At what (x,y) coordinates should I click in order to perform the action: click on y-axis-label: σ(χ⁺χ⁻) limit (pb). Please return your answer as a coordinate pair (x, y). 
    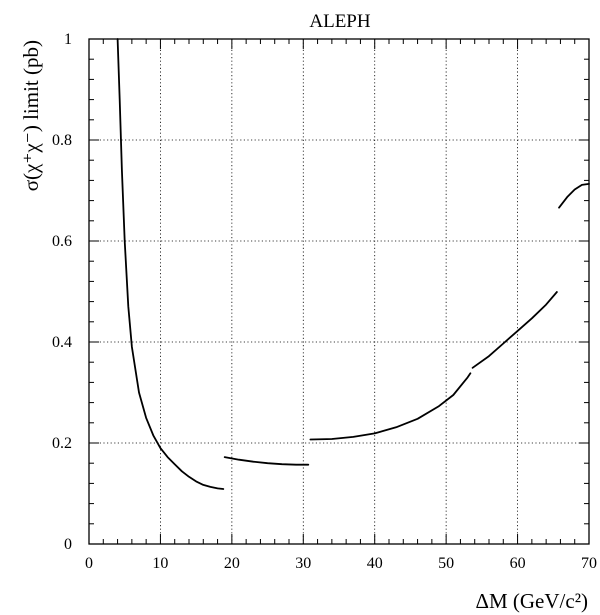
    Looking at the image, I should click on (31, 115).